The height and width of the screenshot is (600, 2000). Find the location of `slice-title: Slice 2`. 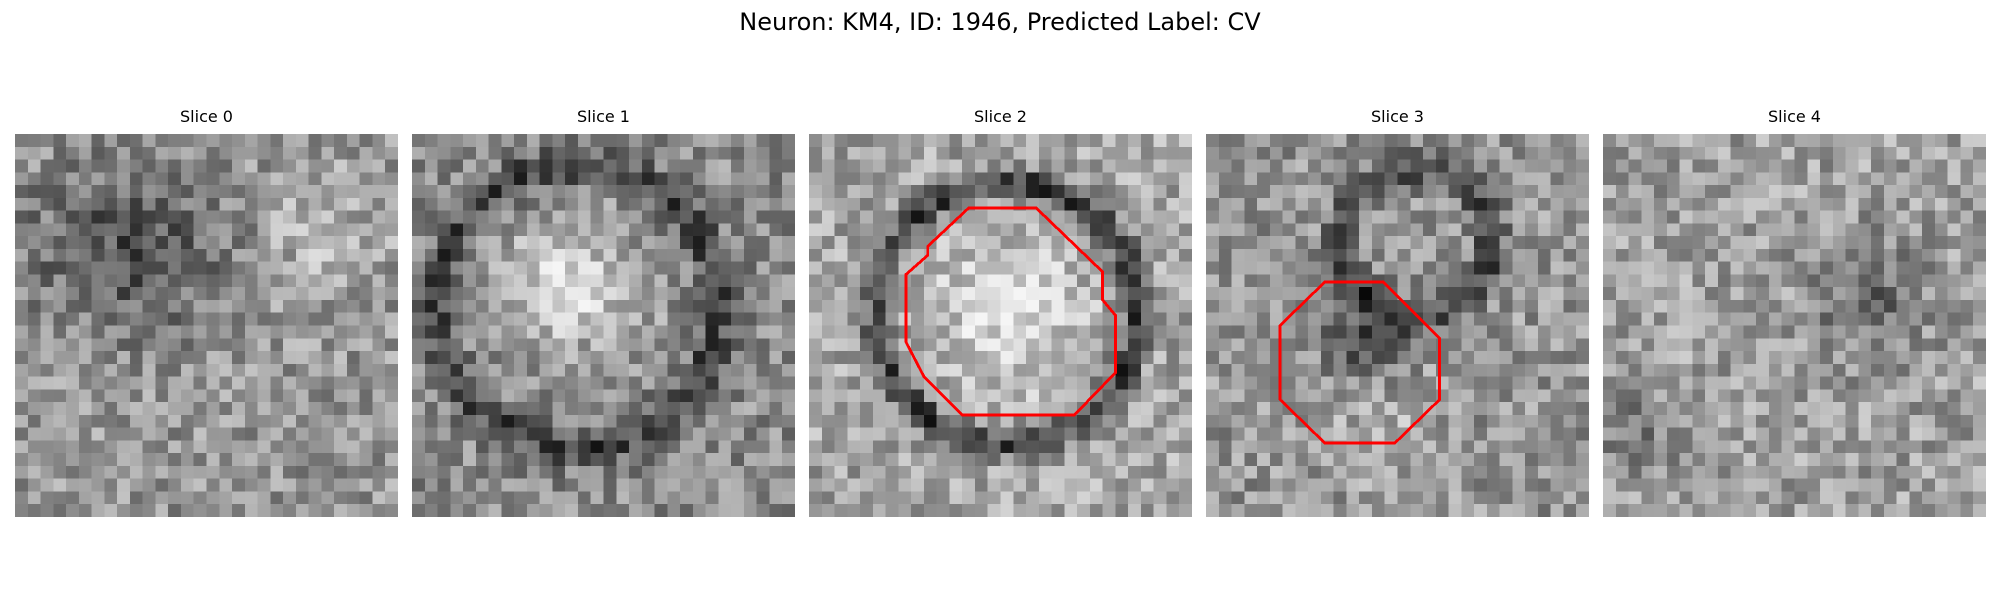

slice-title: Slice 2 is located at coordinates (1000, 116).